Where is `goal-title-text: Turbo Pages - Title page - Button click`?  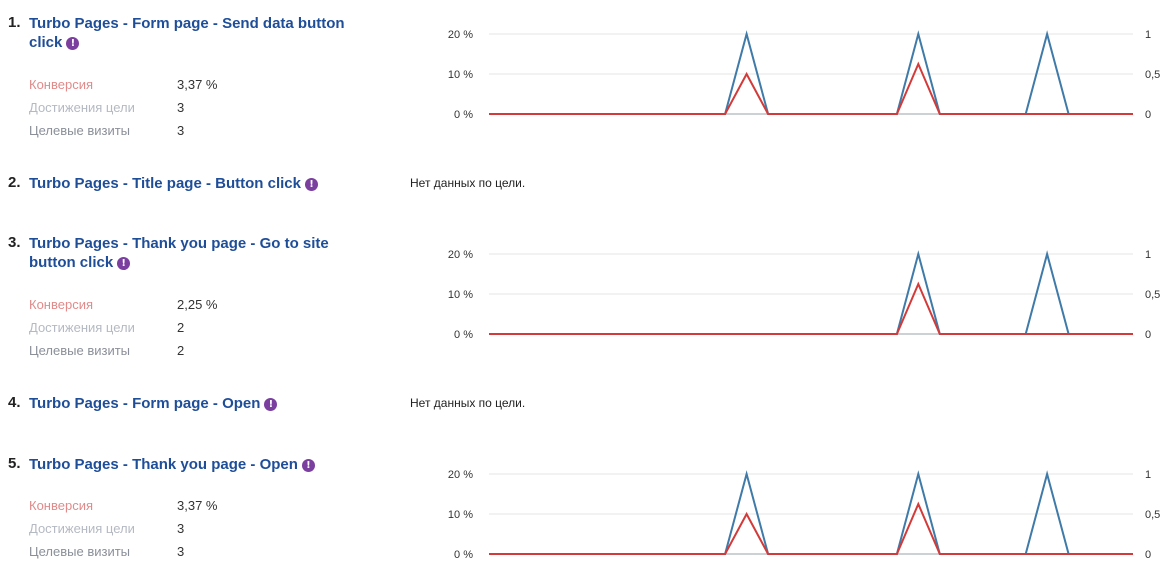
goal-title-text: Turbo Pages - Title page - Button click is located at coordinates (165, 183).